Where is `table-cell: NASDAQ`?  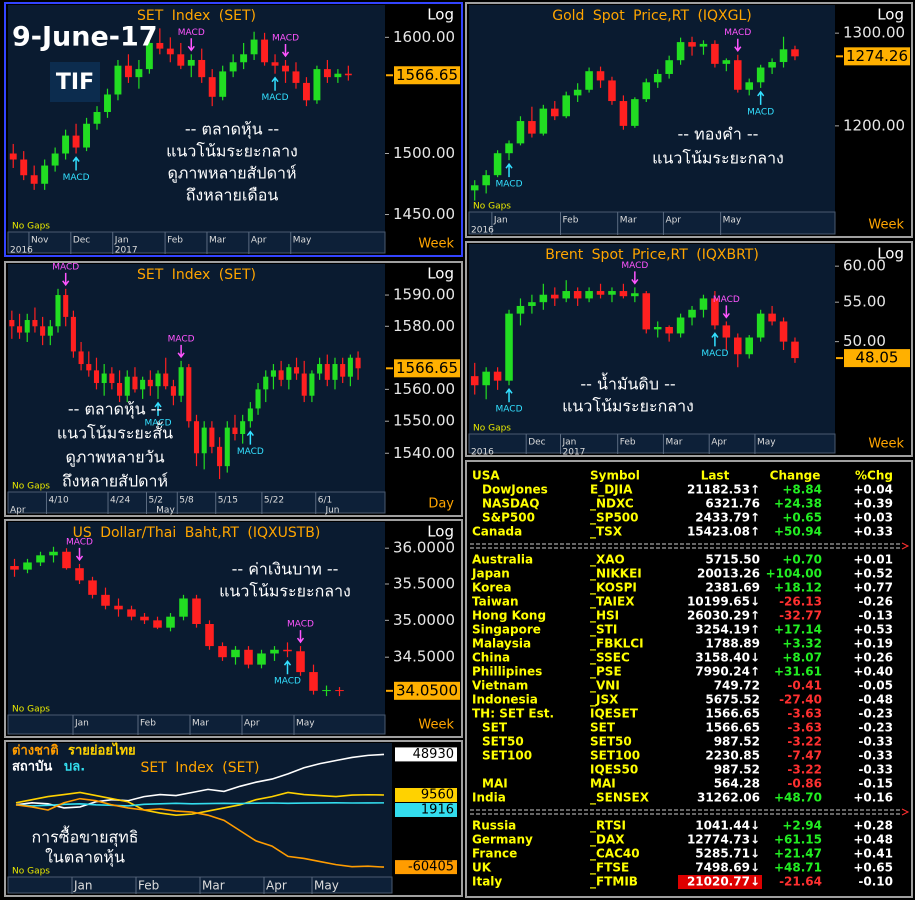 table-cell: NASDAQ is located at coordinates (510, 504).